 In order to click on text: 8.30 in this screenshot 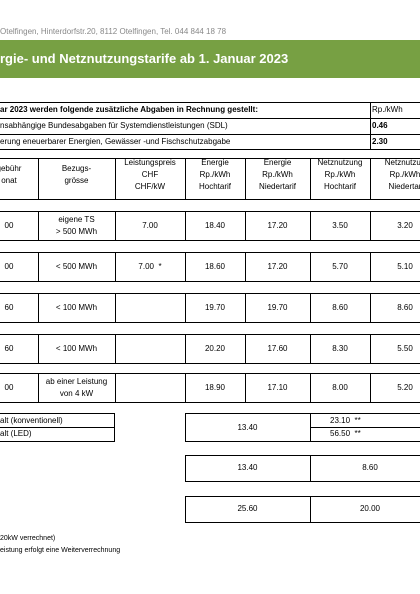, I will do `click(340, 348)`.